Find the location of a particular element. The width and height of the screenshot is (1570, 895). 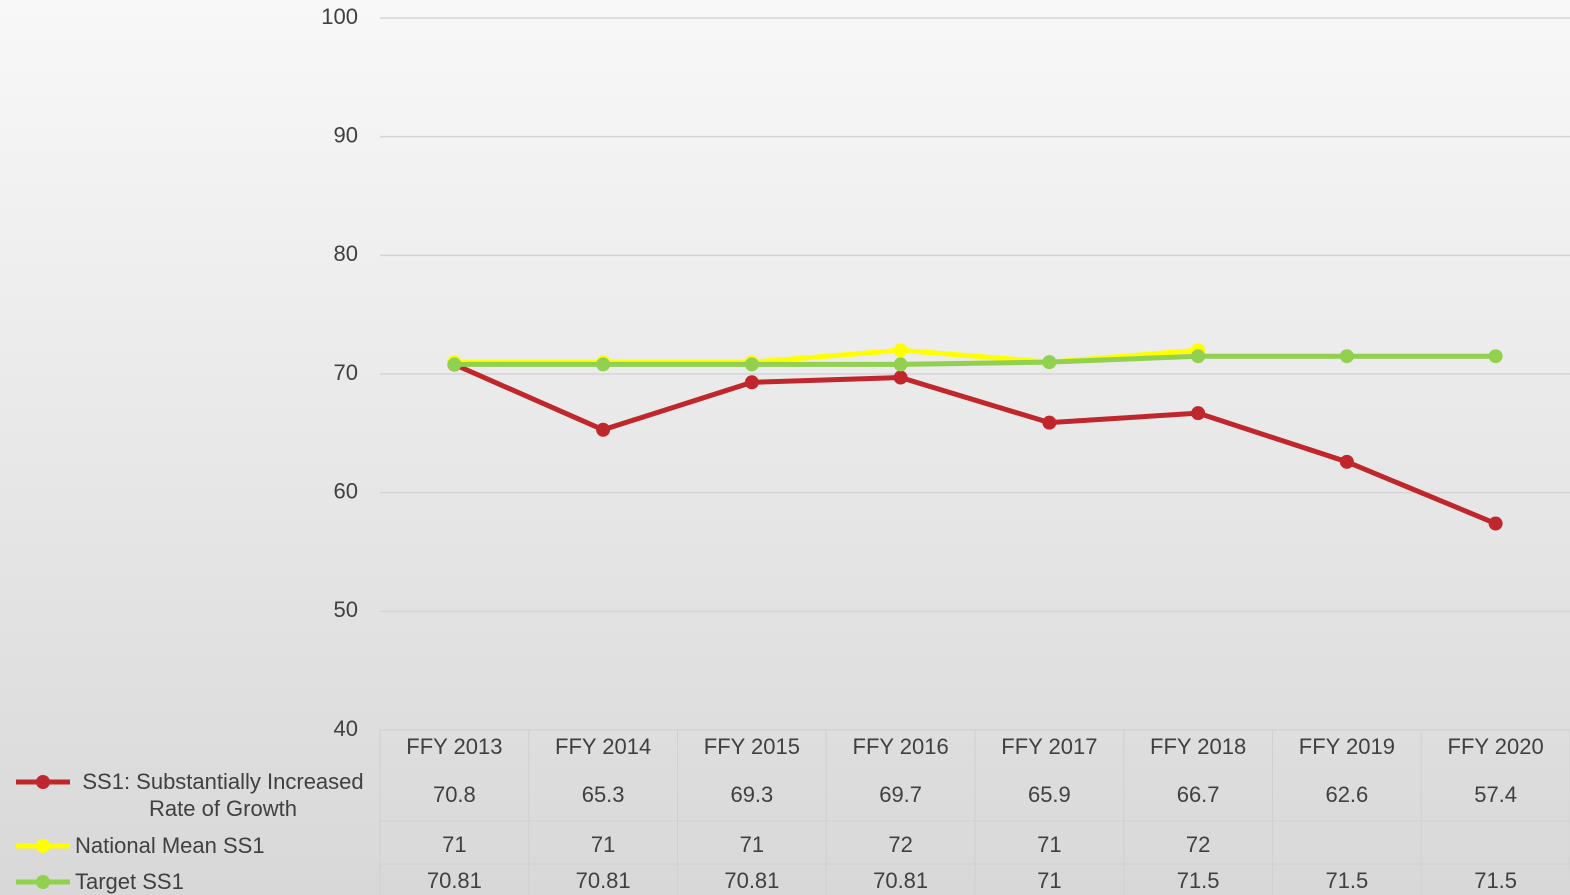

x-tick-label: FFY 2013 is located at coordinates (454, 746).